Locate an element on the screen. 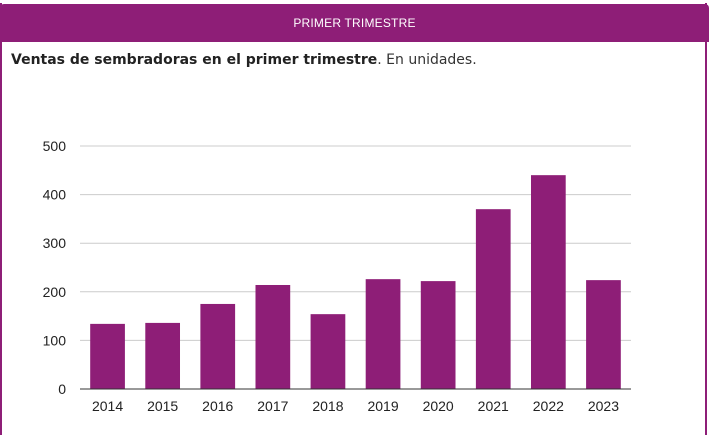 The height and width of the screenshot is (435, 709). bar-2016 is located at coordinates (218, 346).